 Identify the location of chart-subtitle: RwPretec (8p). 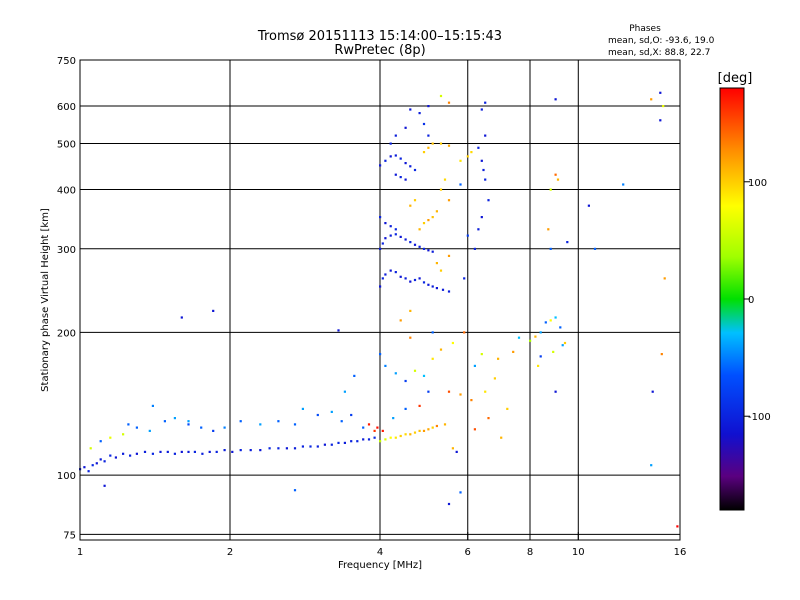
(379, 50).